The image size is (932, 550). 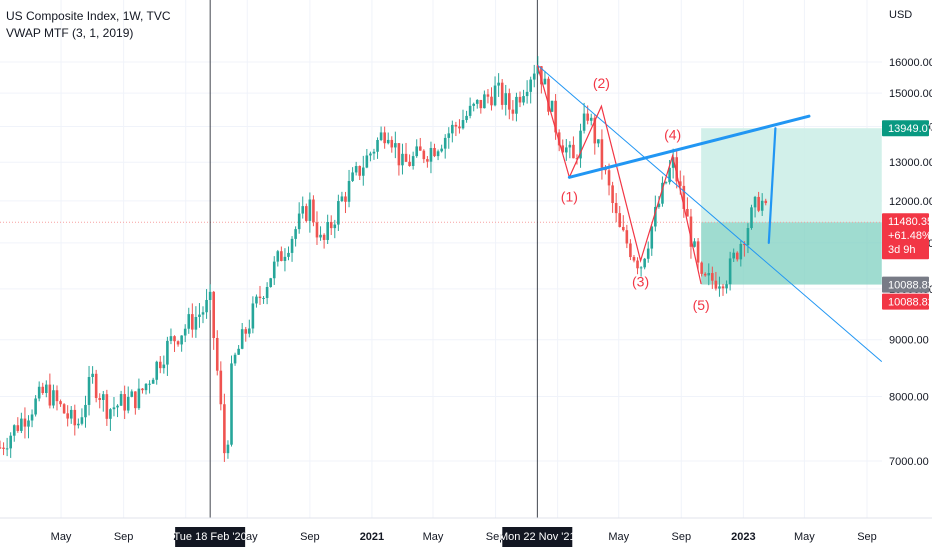 I want to click on crosshair-date-label: Tue 18 Feb '20, so click(x=210, y=537).